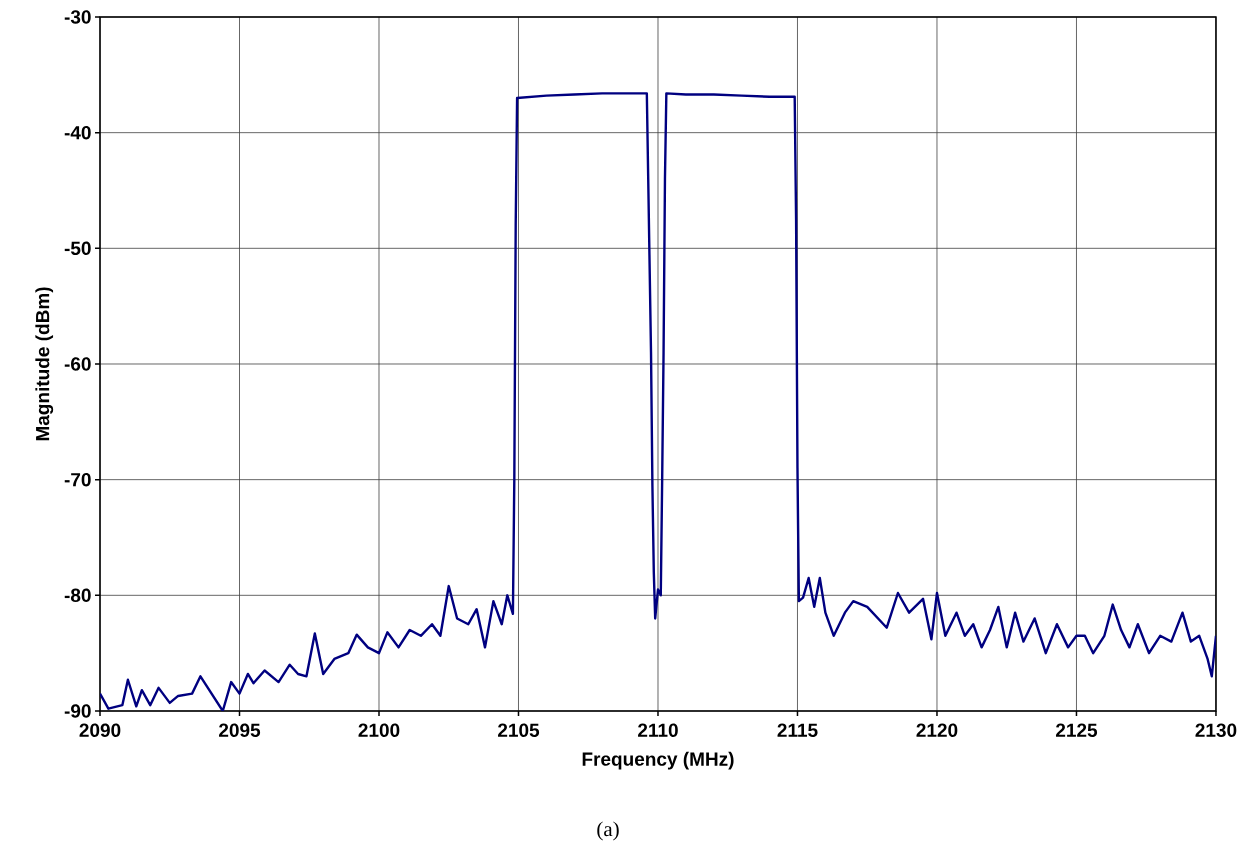  What do you see at coordinates (658, 730) in the screenshot?
I see `x-tick-label: 2110` at bounding box center [658, 730].